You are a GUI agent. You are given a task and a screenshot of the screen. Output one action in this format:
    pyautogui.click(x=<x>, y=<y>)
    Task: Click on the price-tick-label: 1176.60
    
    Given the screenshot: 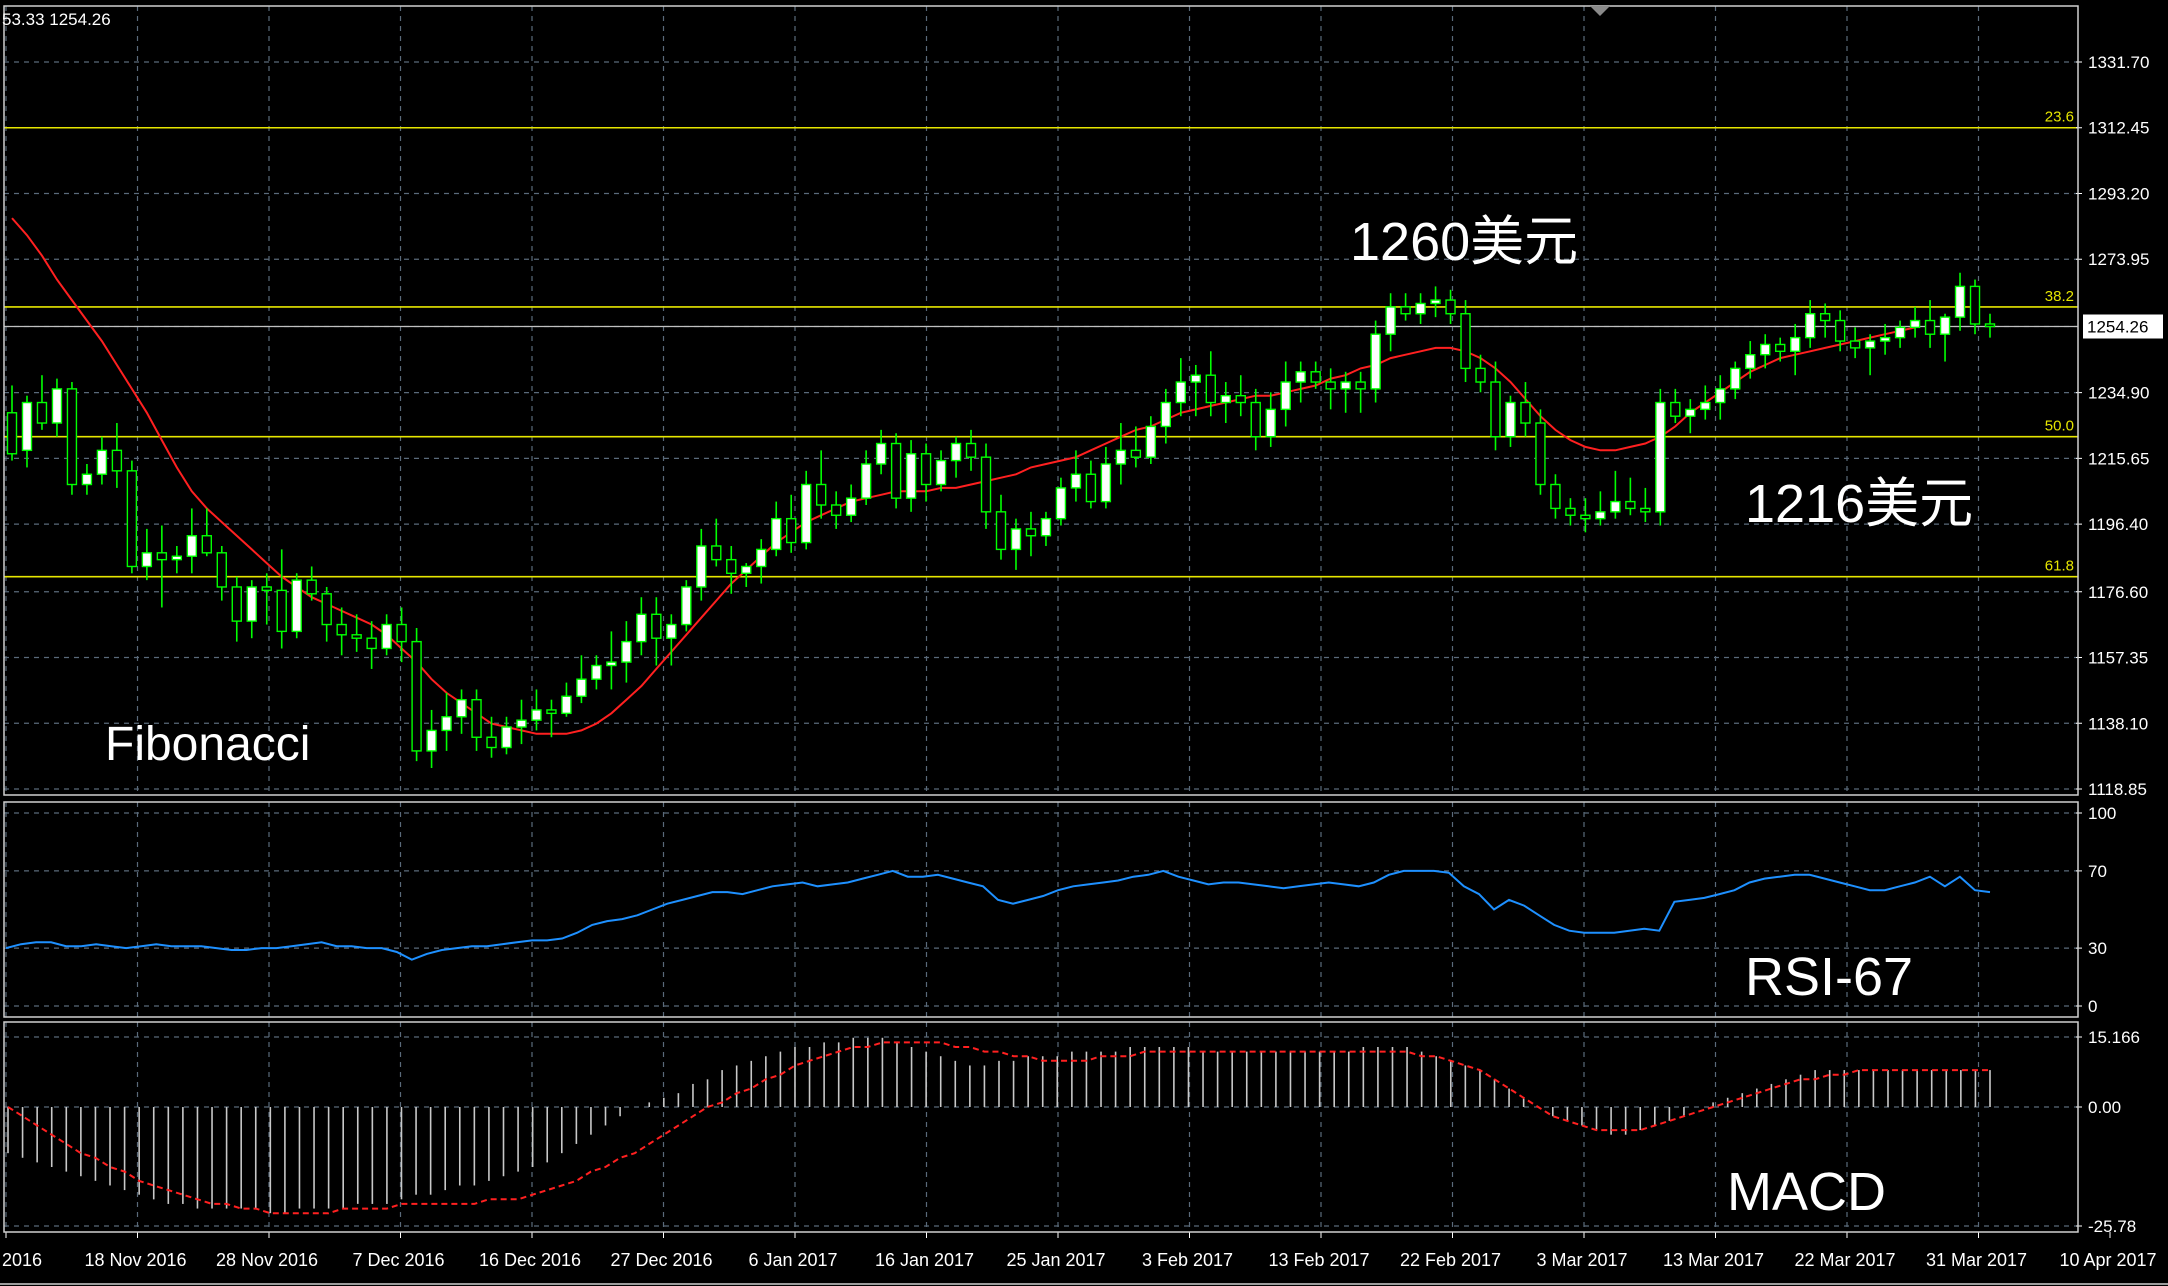 What is the action you would take?
    pyautogui.click(x=2118, y=592)
    